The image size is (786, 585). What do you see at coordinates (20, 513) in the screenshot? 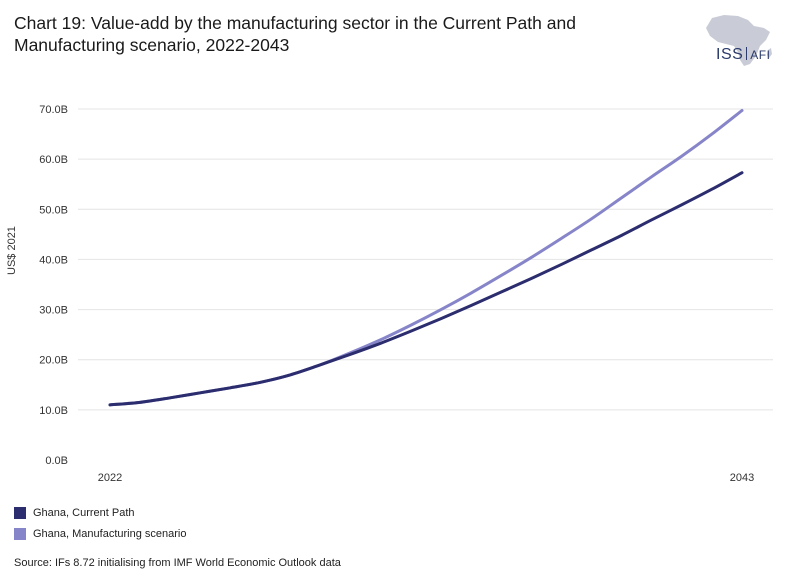
I see `legend-swatch-current-path` at bounding box center [20, 513].